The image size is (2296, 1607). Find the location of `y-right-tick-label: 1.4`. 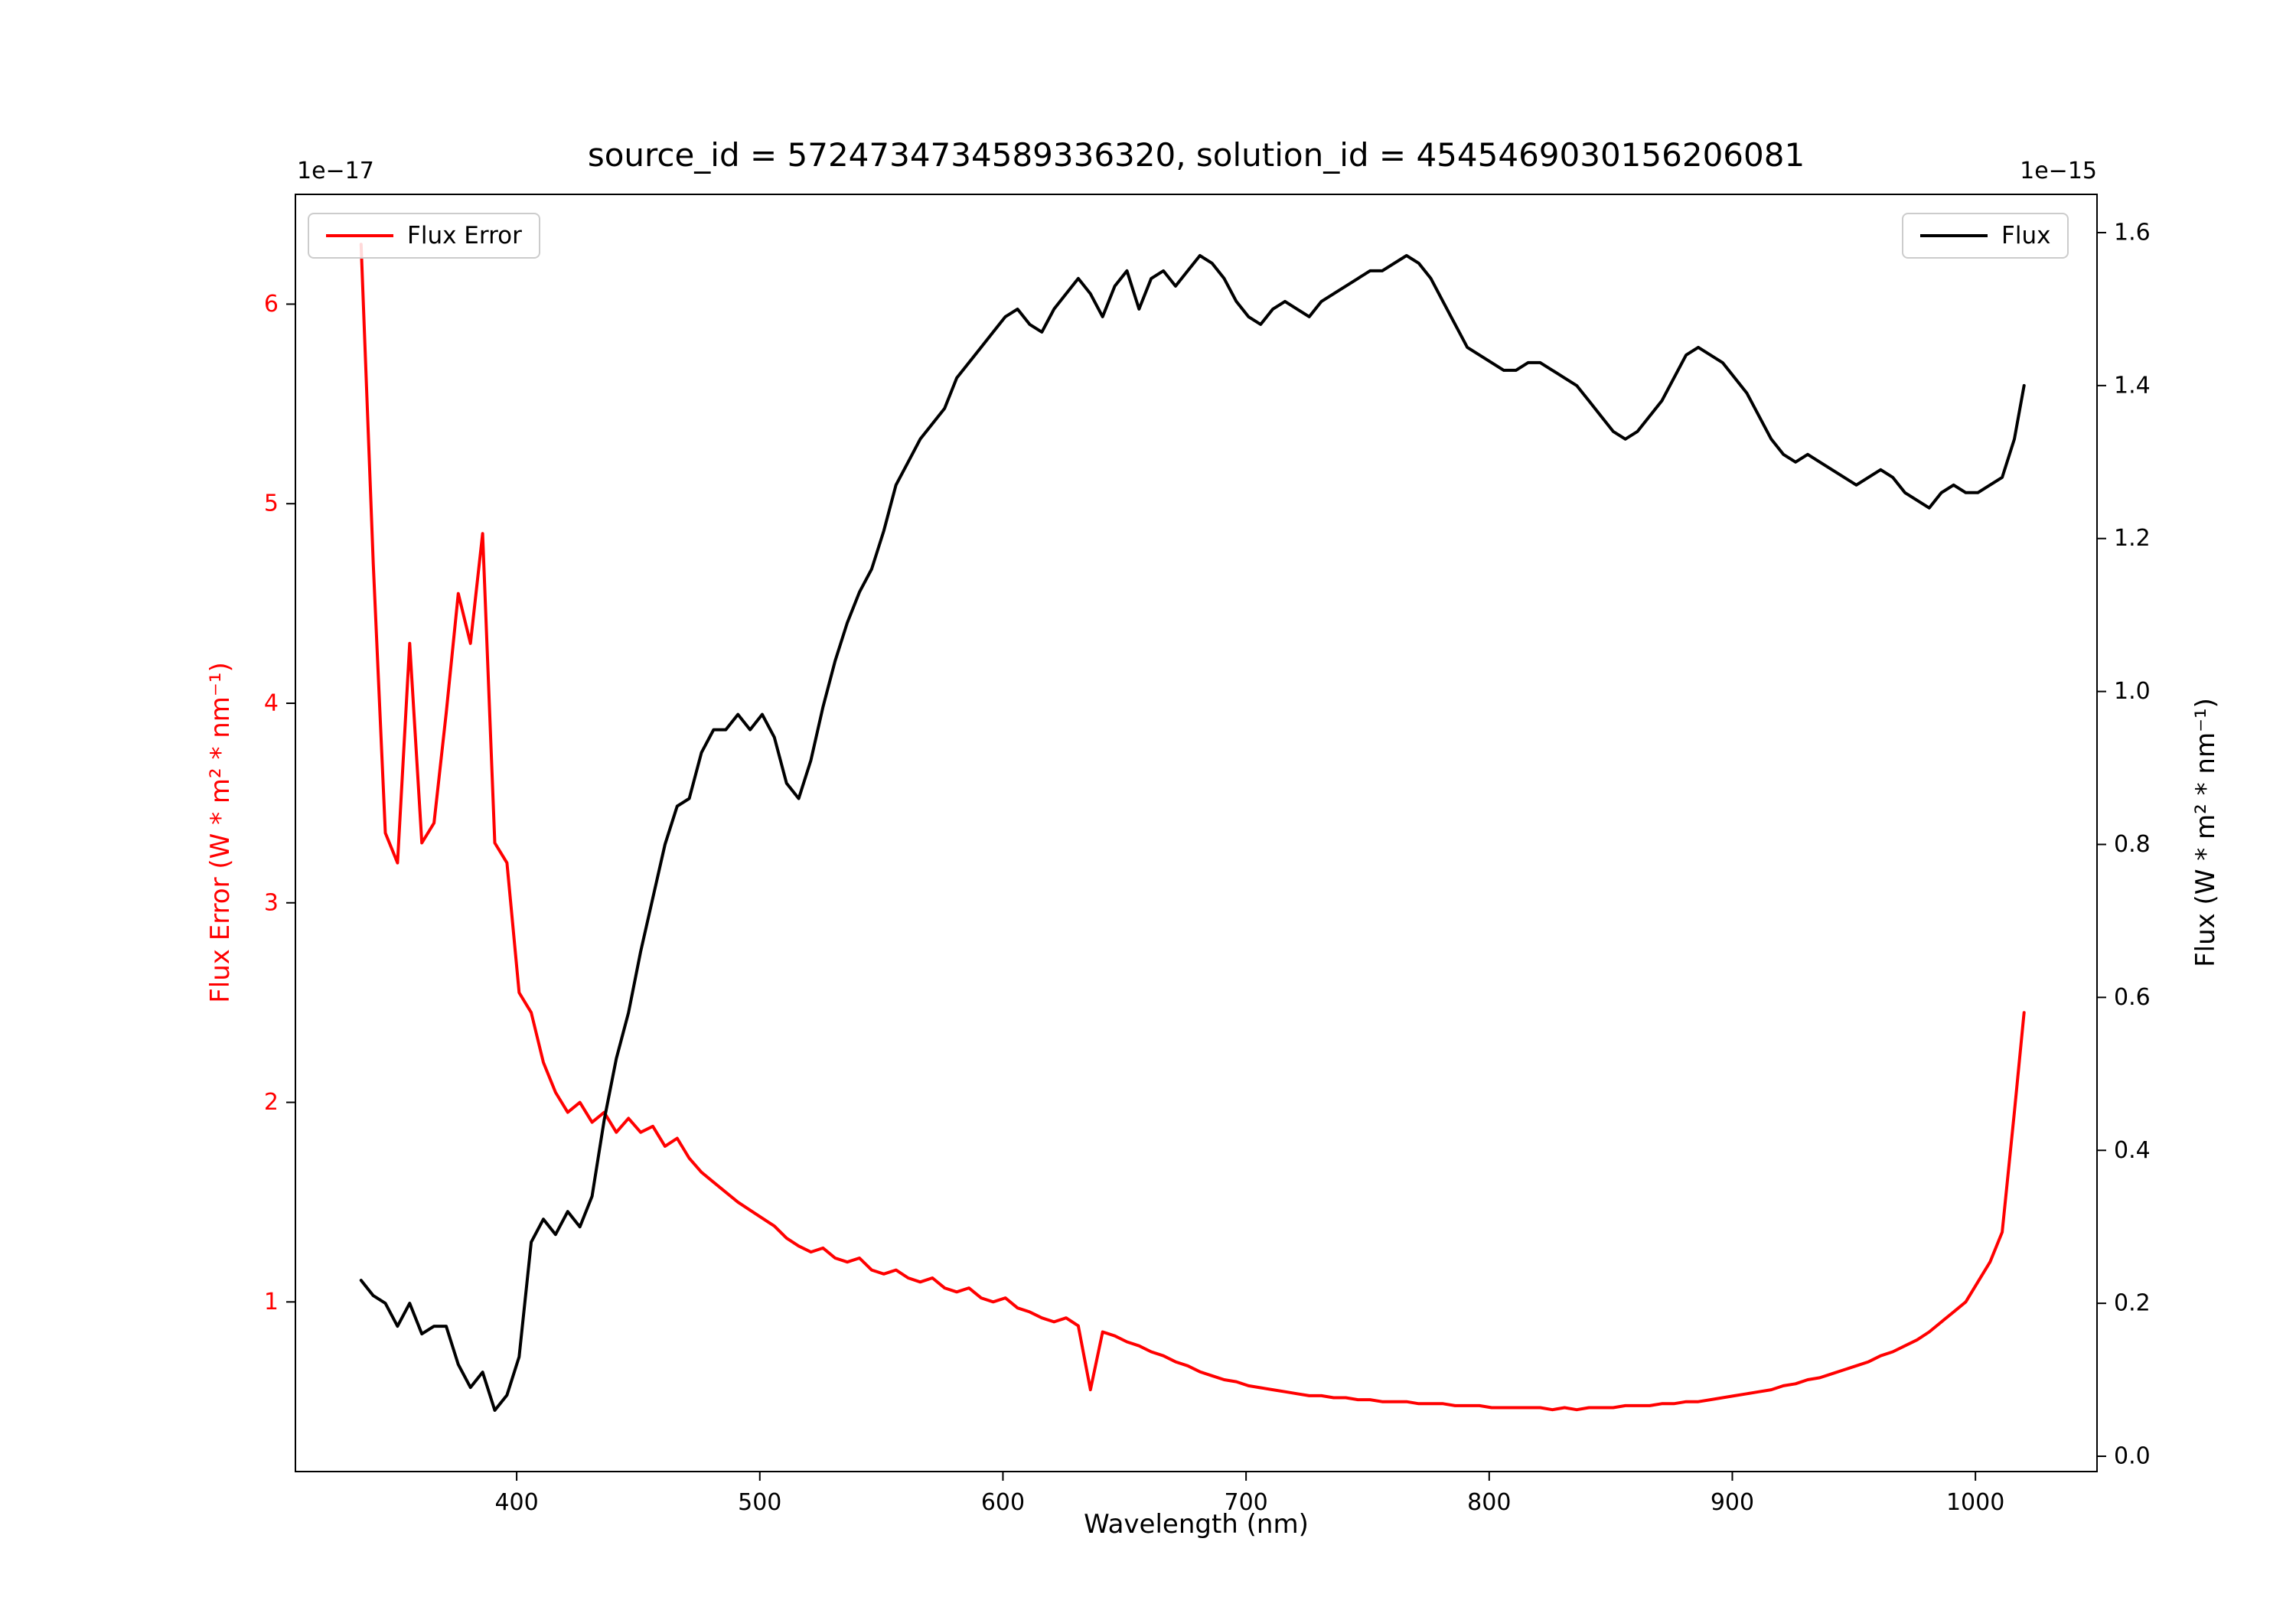

y-right-tick-label: 1.4 is located at coordinates (2132, 385).